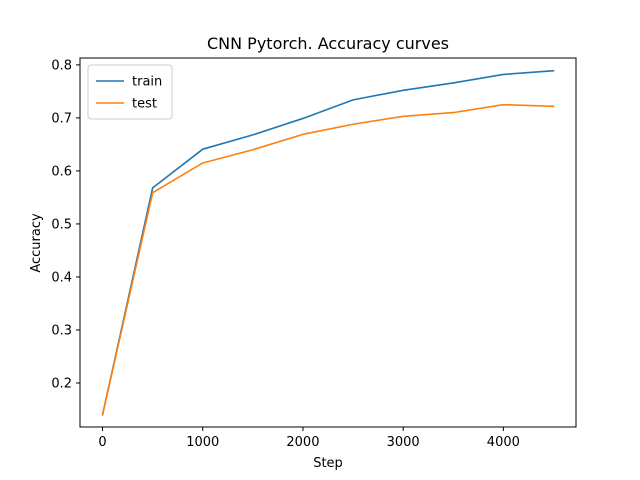  I want to click on y-axis: 0.2 0.3 0.4 0.5 0.6 0.7 0.8, so click(65, 224).